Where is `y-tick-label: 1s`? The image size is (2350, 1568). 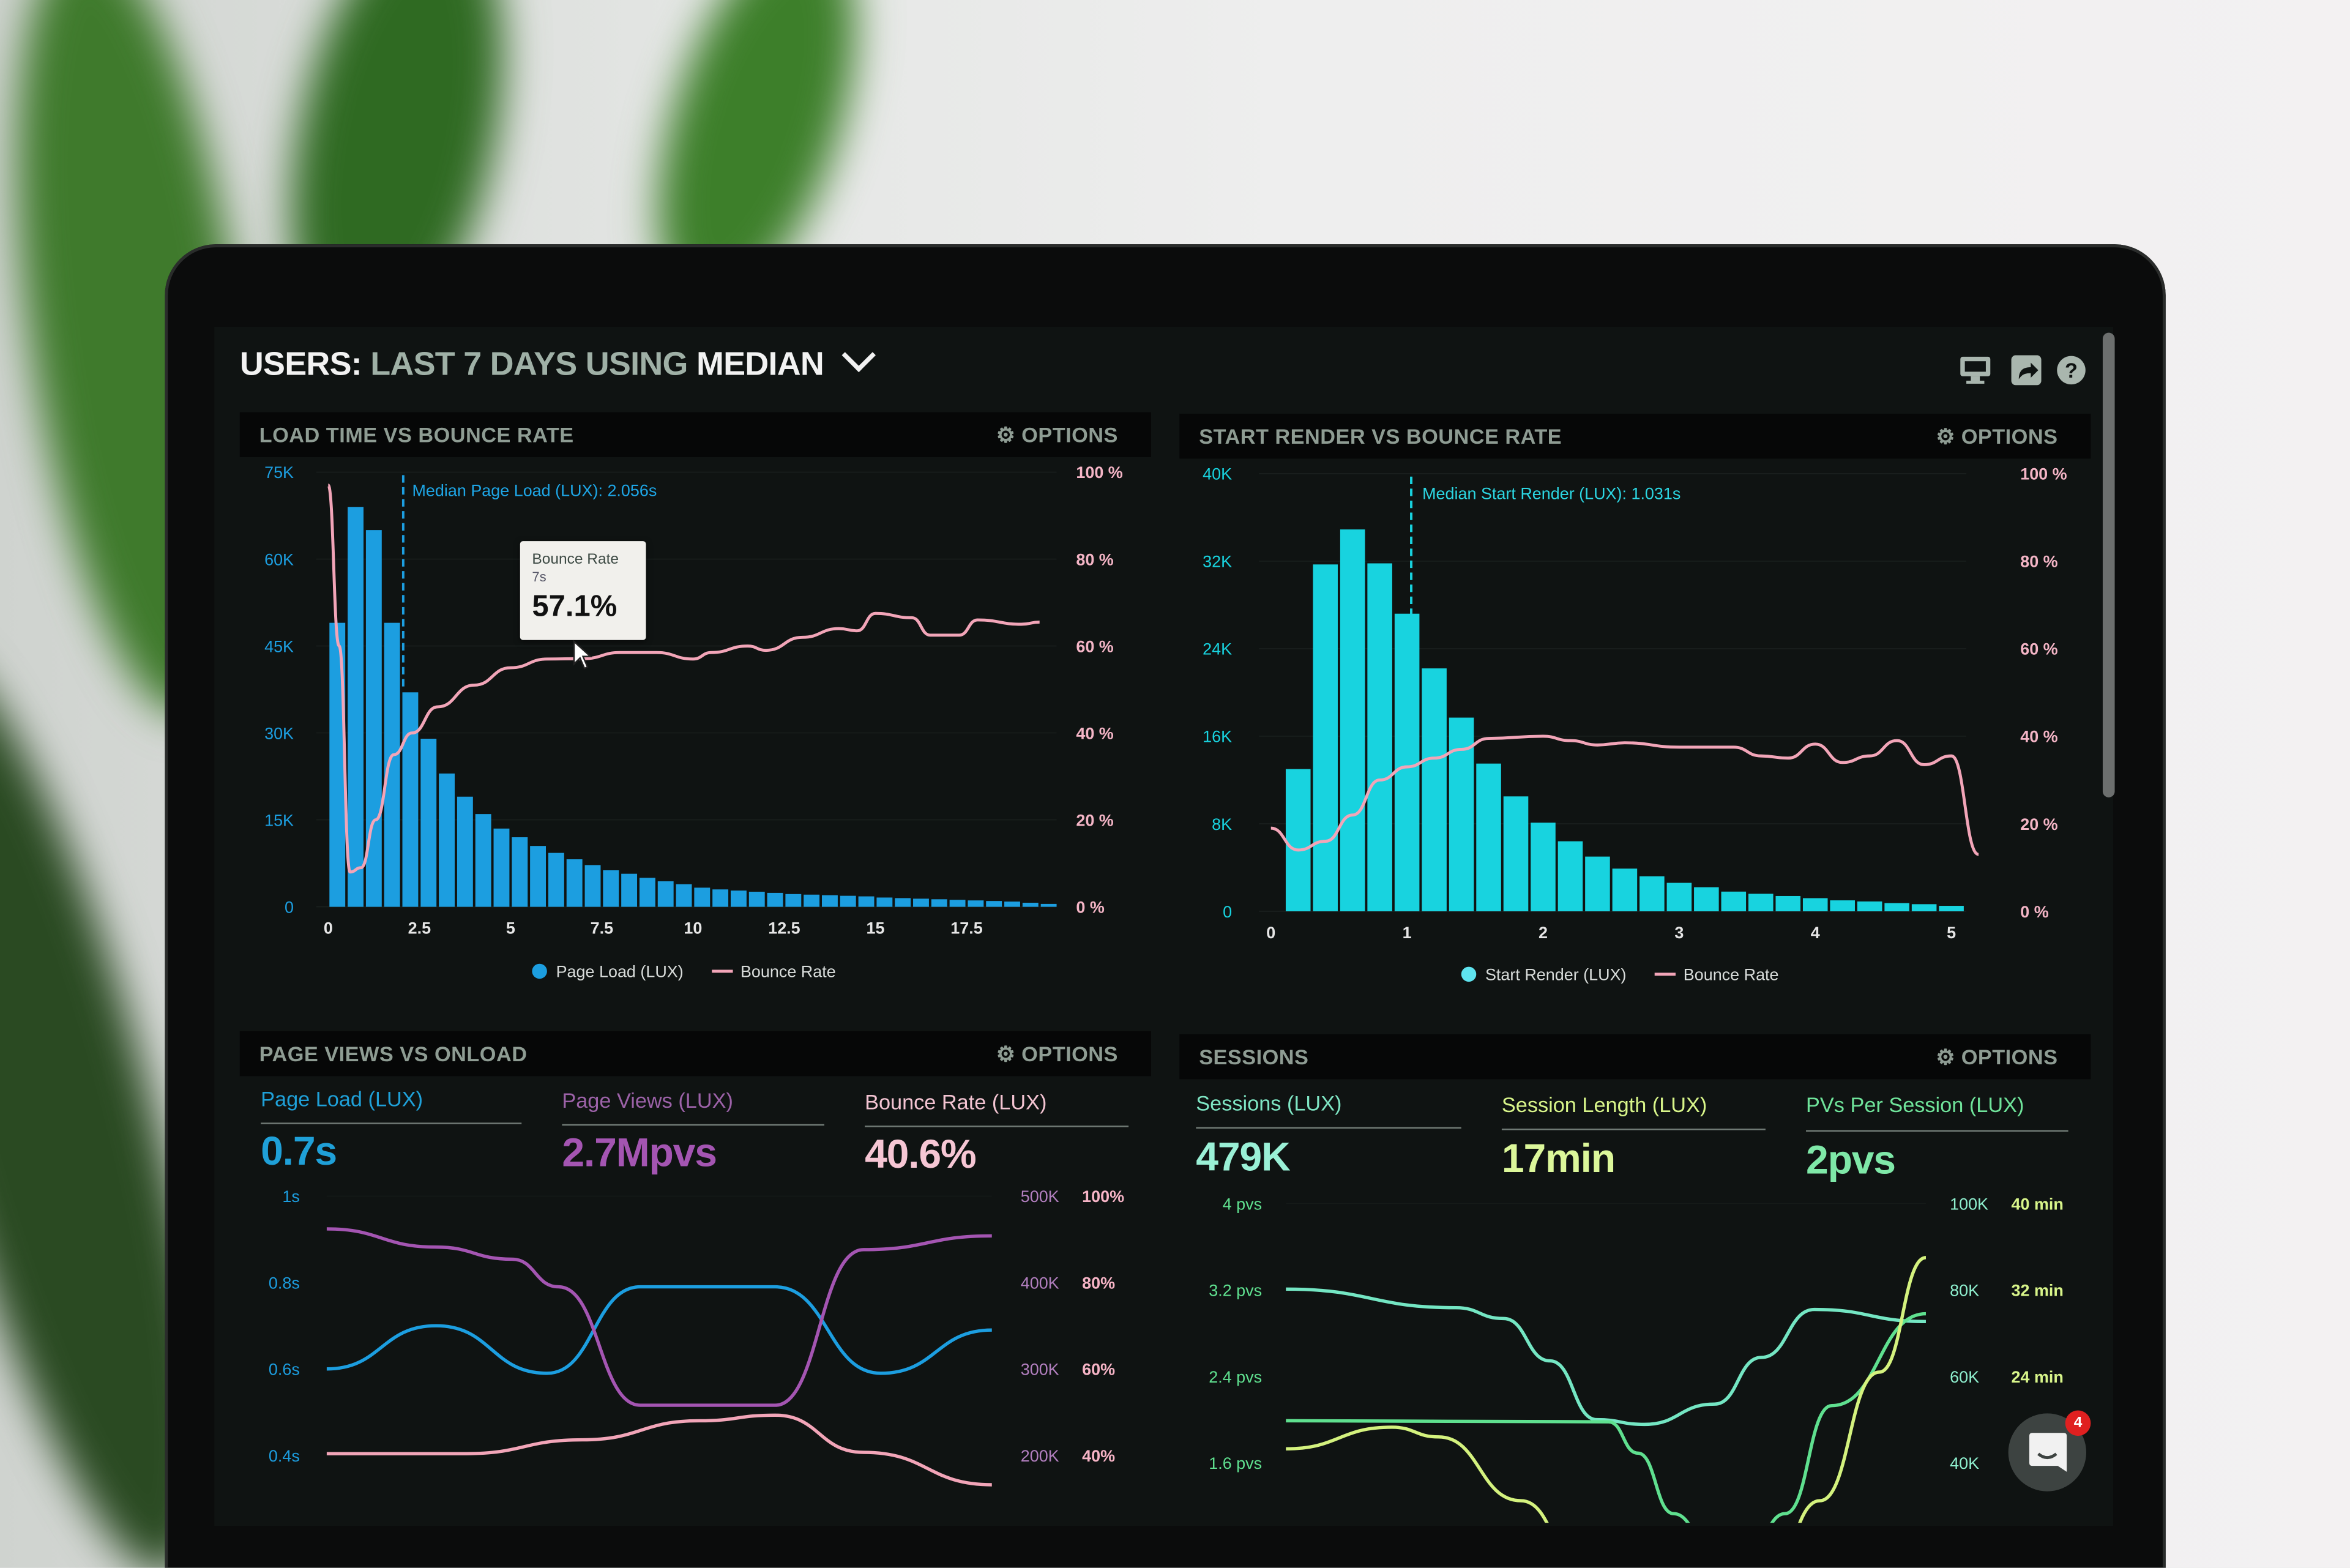
y-tick-label: 1s is located at coordinates (290, 1196).